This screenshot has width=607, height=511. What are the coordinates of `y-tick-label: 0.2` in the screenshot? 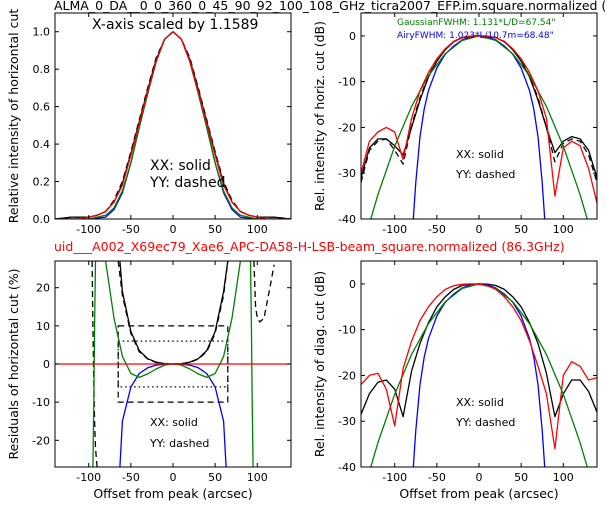 It's located at (42, 182).